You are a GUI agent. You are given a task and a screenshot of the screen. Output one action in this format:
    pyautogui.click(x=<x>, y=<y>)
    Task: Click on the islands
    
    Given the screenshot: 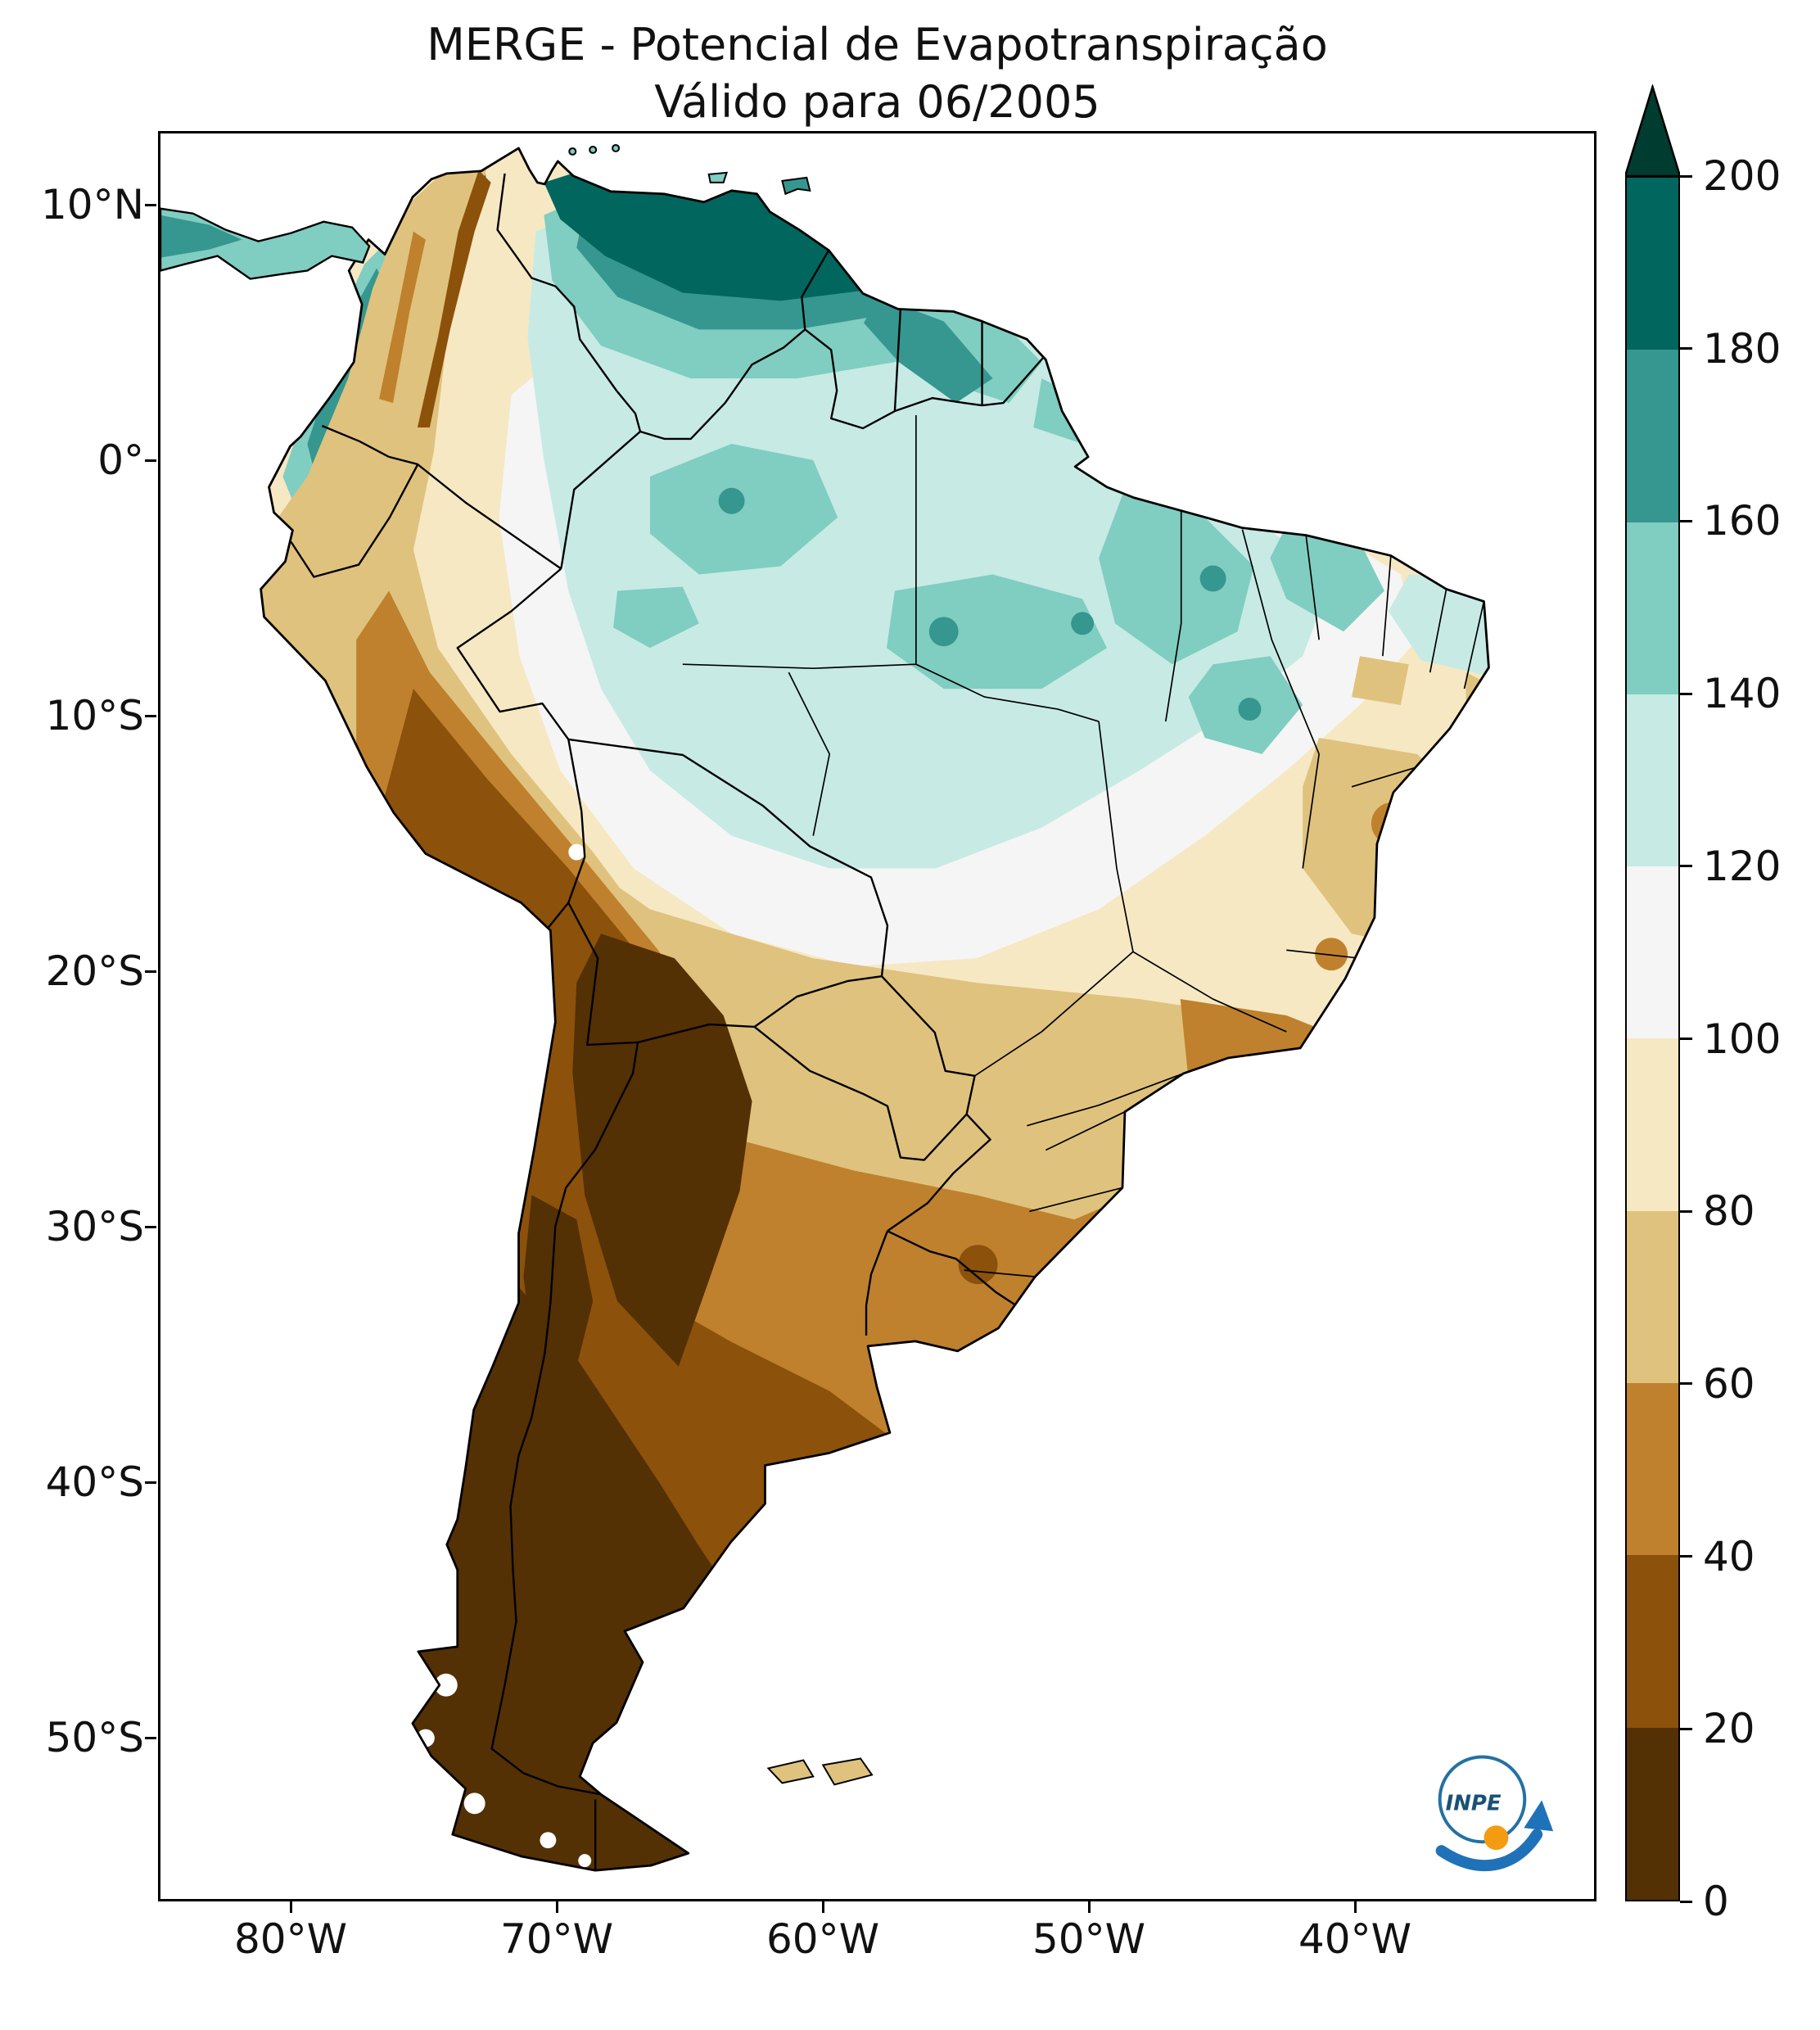 What is the action you would take?
    pyautogui.click(x=721, y=964)
    